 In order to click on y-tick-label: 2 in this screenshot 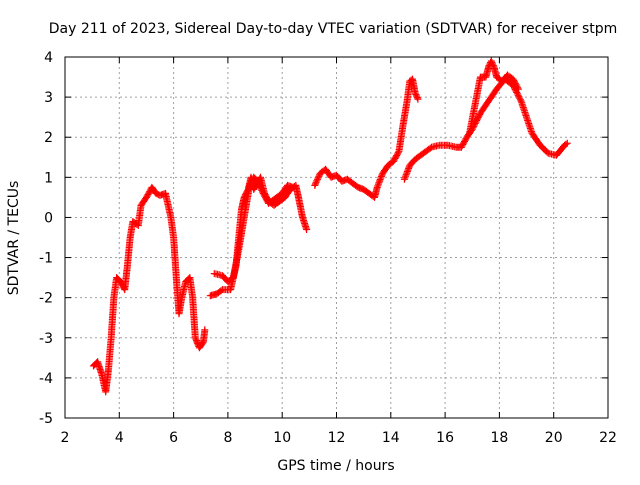, I will do `click(48, 138)`.